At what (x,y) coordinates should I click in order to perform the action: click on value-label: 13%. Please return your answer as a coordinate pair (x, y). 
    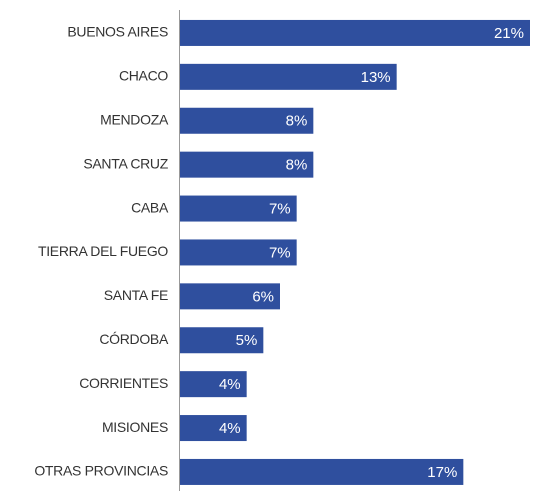
    Looking at the image, I should click on (376, 77).